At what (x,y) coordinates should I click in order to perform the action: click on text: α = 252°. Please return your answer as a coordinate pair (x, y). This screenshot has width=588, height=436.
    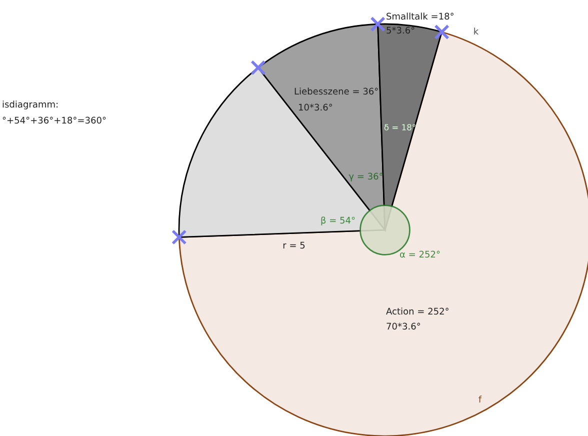
    Looking at the image, I should click on (420, 254).